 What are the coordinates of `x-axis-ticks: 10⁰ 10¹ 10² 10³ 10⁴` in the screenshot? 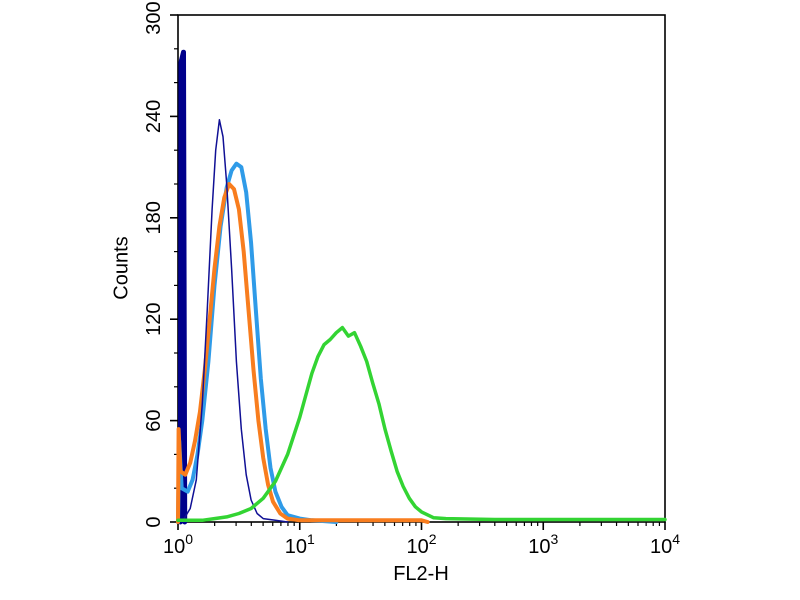 It's located at (421, 540).